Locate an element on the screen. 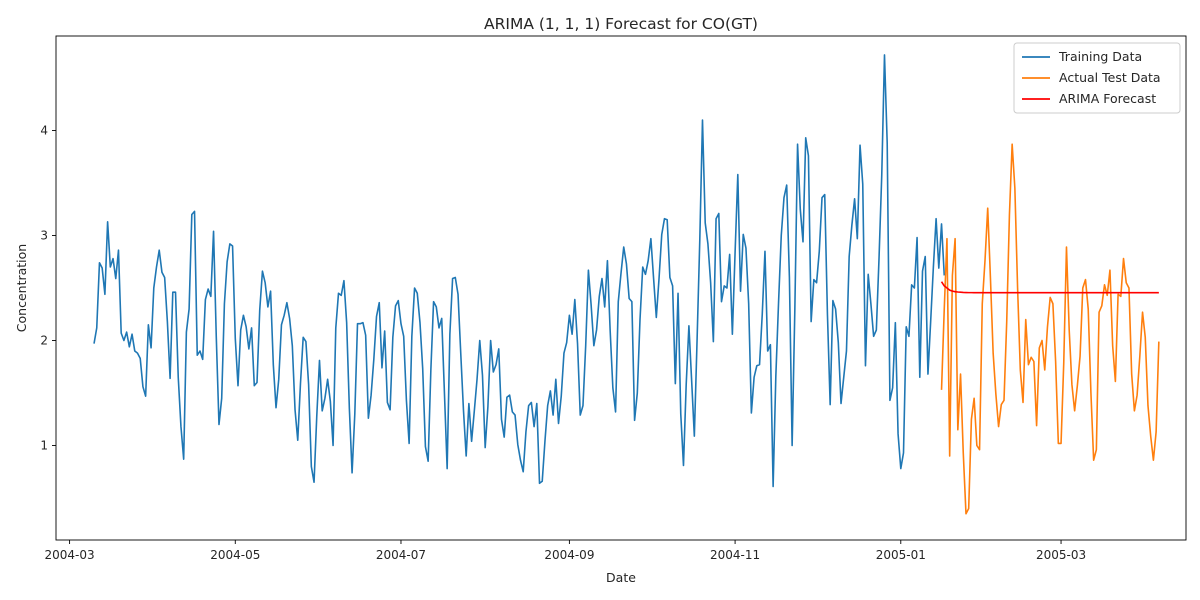  x-axis-label: Date is located at coordinates (621, 577).